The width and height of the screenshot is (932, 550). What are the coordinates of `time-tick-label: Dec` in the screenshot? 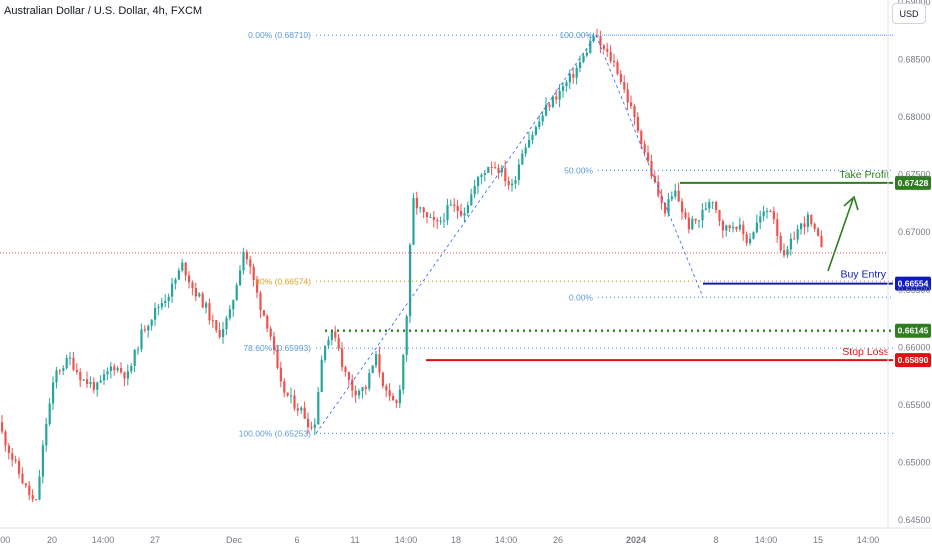 It's located at (234, 540).